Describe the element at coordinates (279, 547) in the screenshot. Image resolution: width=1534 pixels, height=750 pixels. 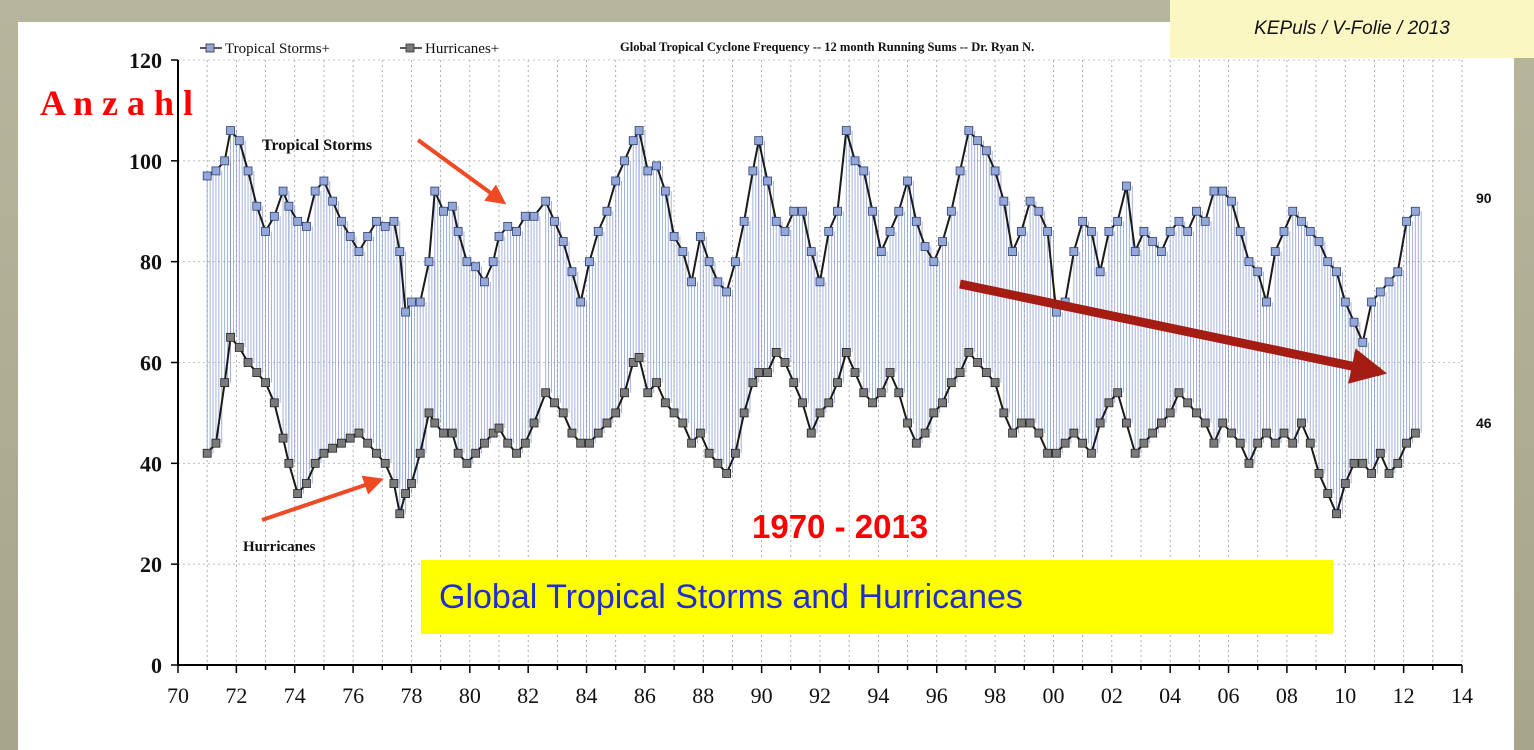
I see `hurricanes-annotation: Hurricanes` at that location.